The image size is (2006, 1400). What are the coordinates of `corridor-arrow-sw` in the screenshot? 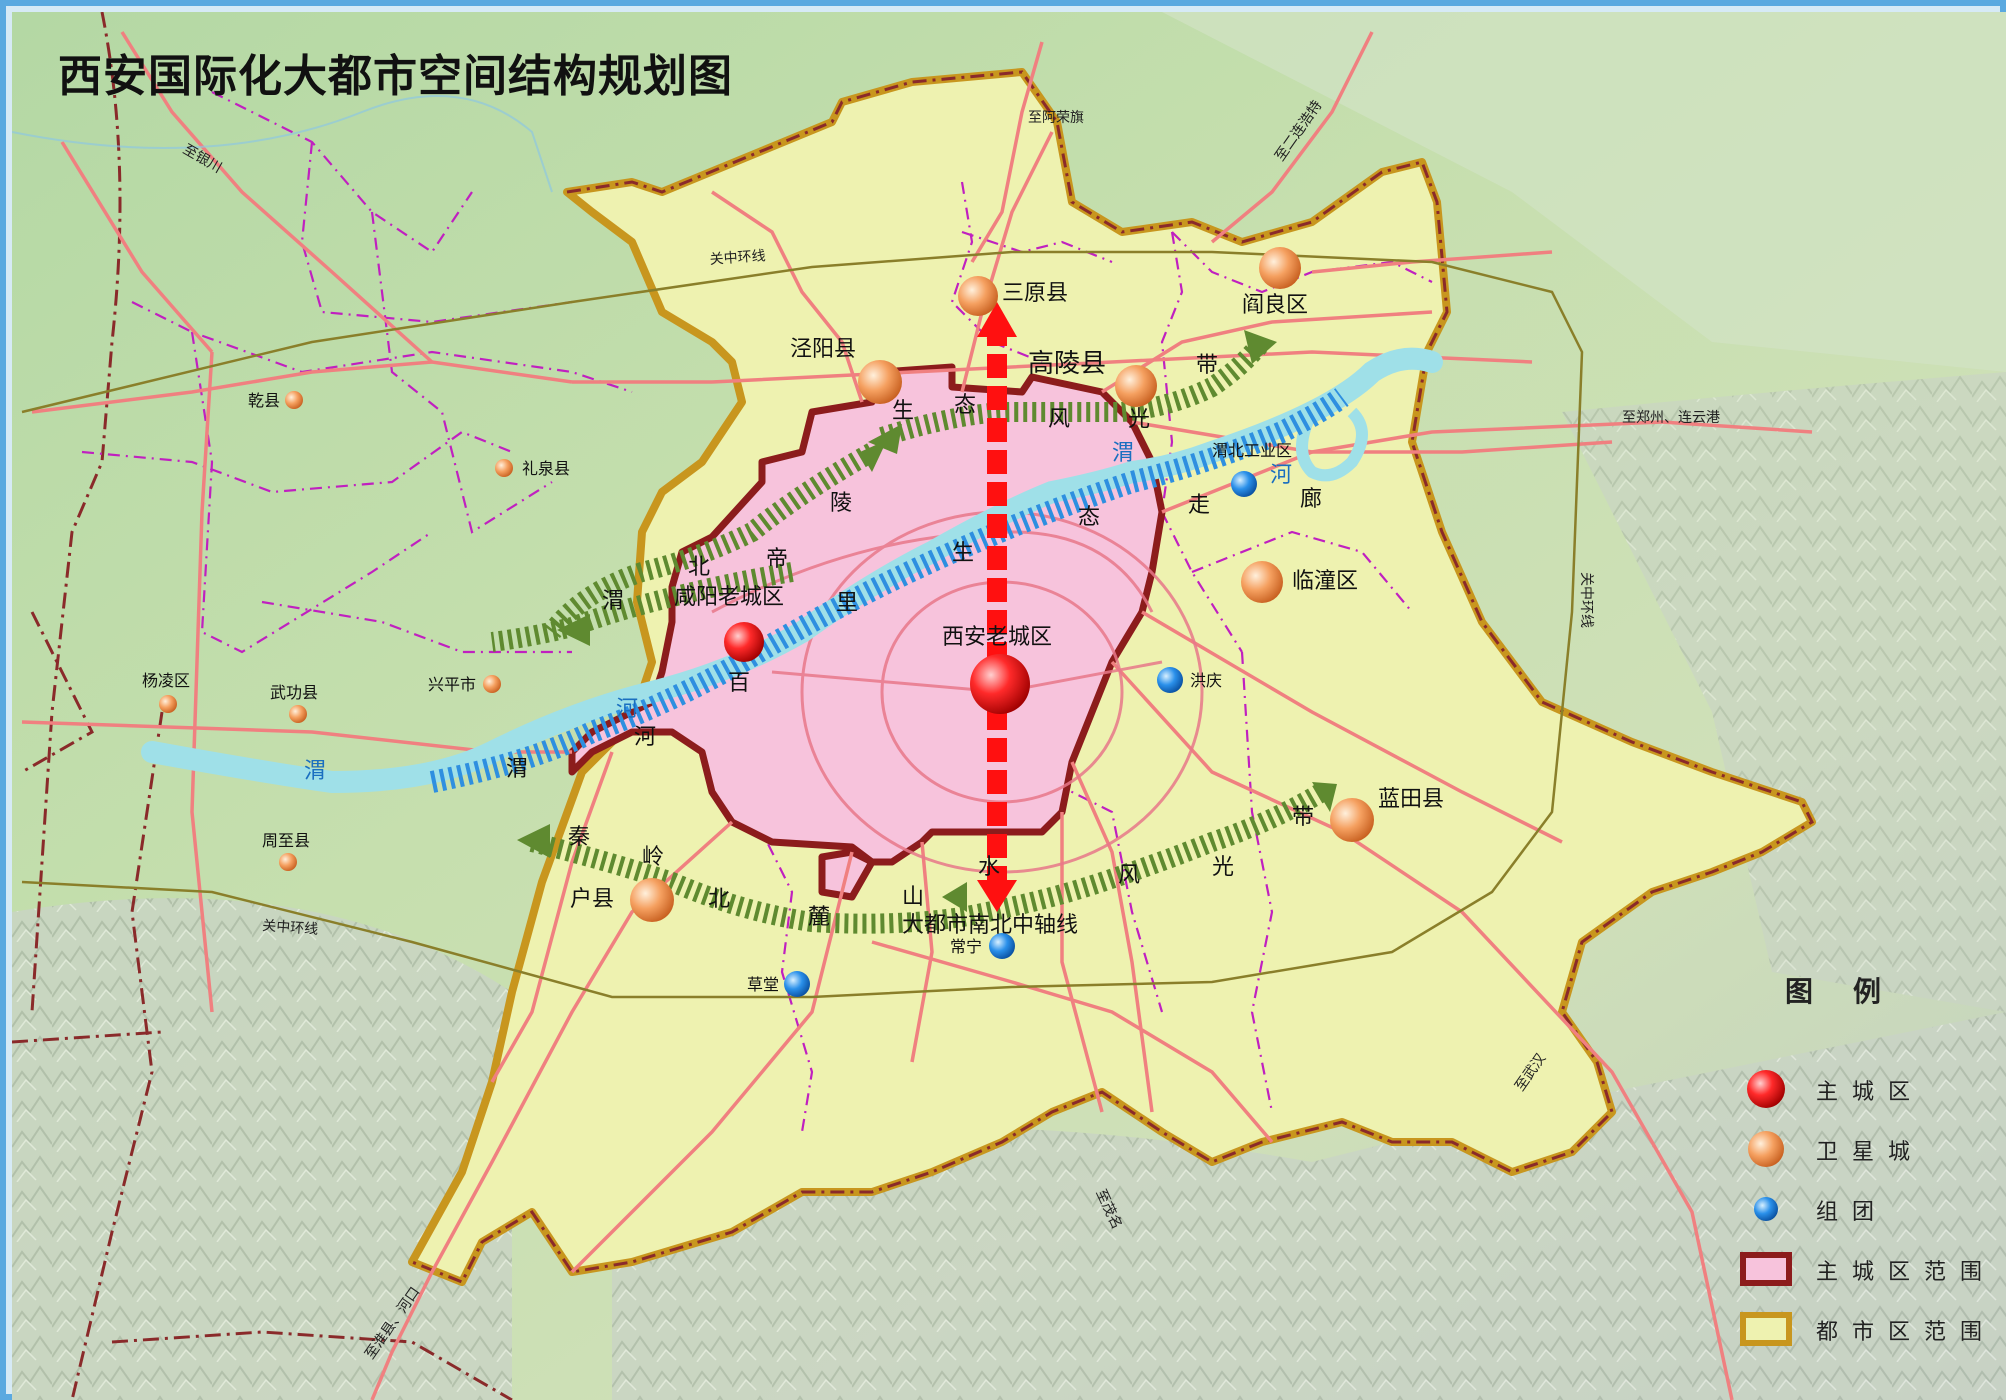 It's located at (533, 841).